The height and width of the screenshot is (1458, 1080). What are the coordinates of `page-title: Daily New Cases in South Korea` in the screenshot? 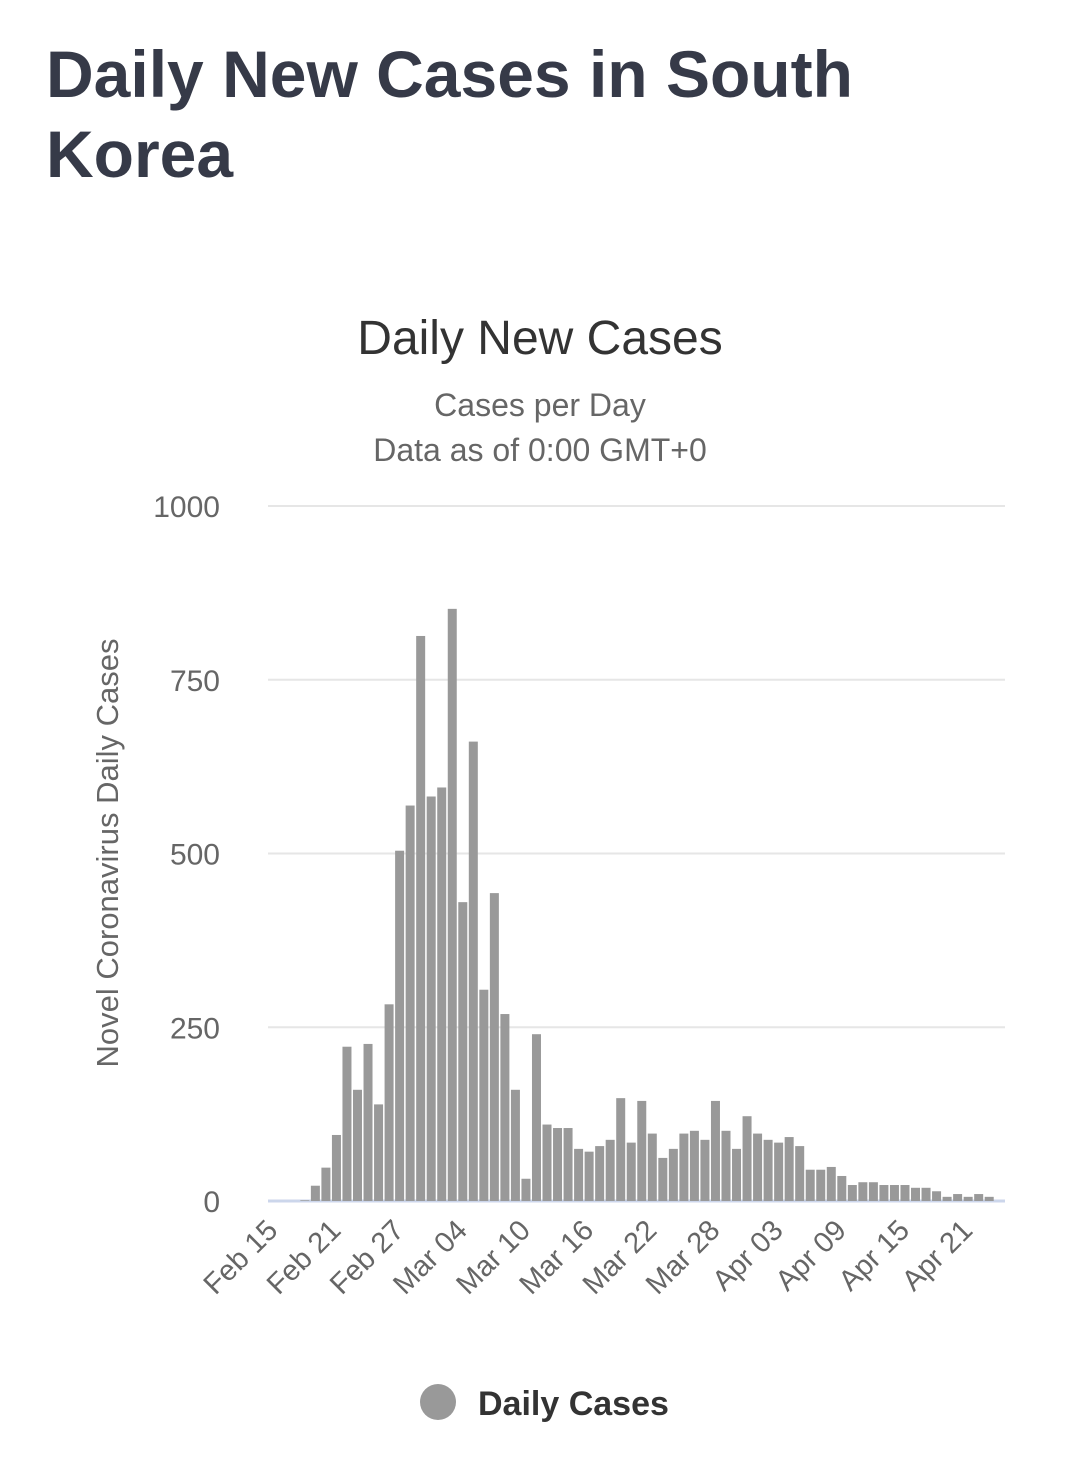 It's located at (449, 114).